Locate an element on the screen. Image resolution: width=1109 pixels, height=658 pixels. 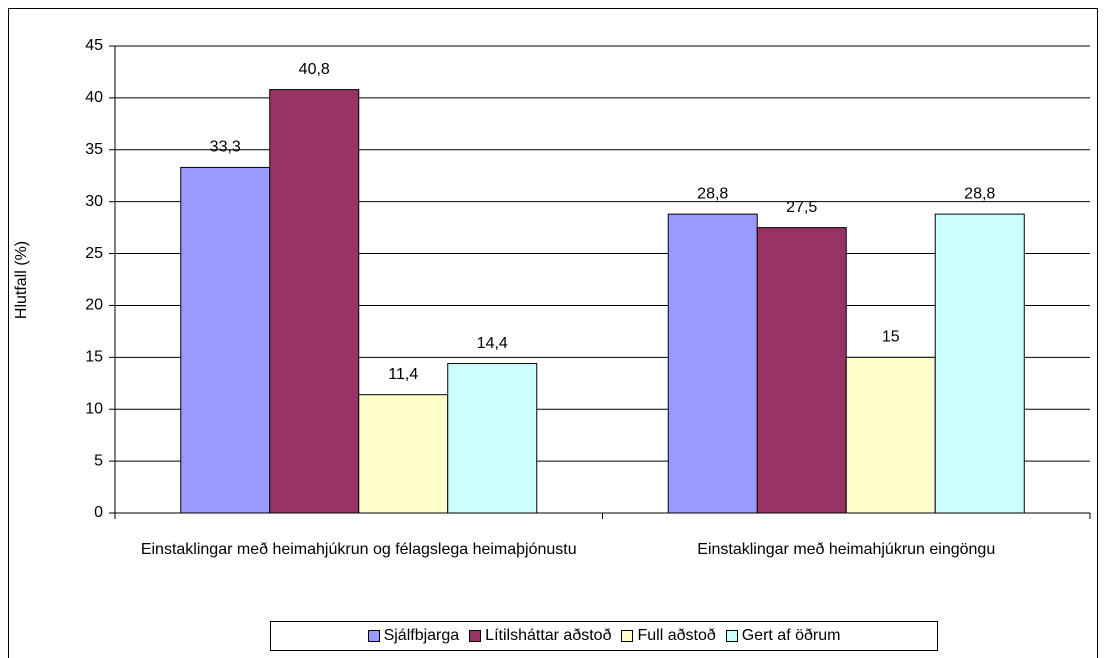
legend-item: Lítilsháttar aðstoð is located at coordinates (540, 636).